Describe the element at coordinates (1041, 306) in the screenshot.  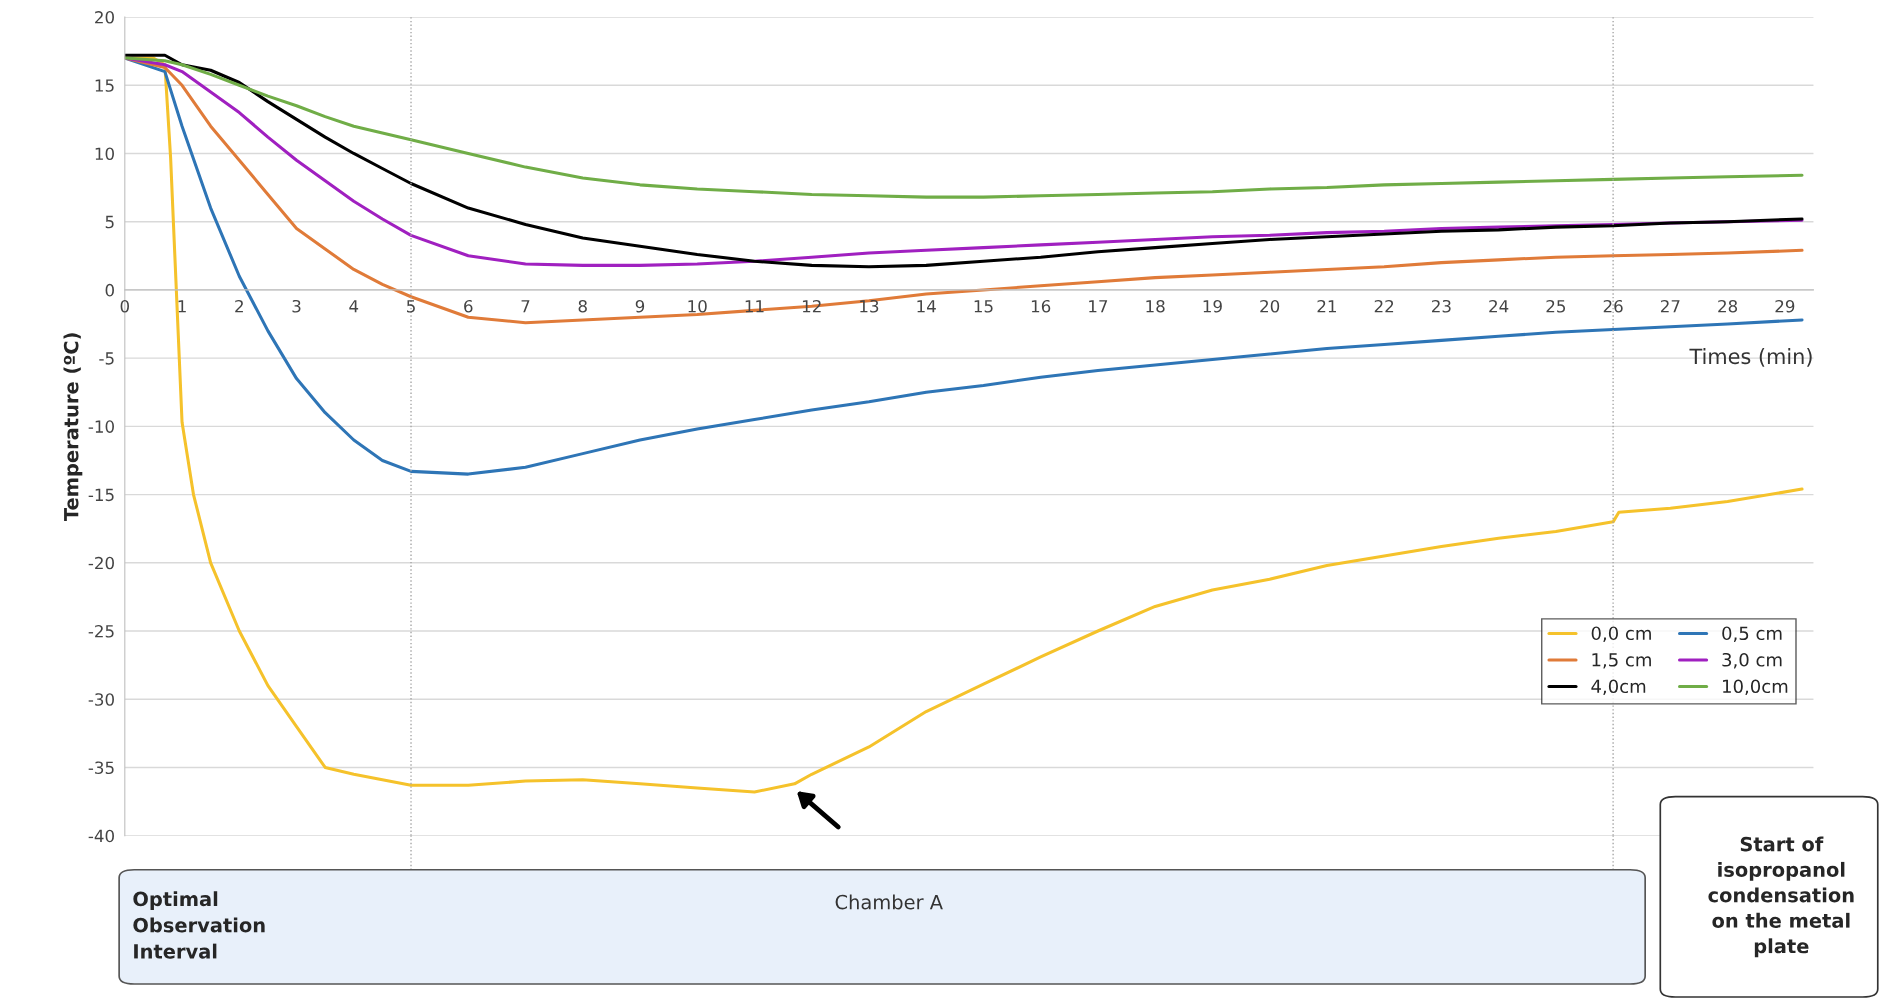
I see `x-tick-label: 16` at that location.